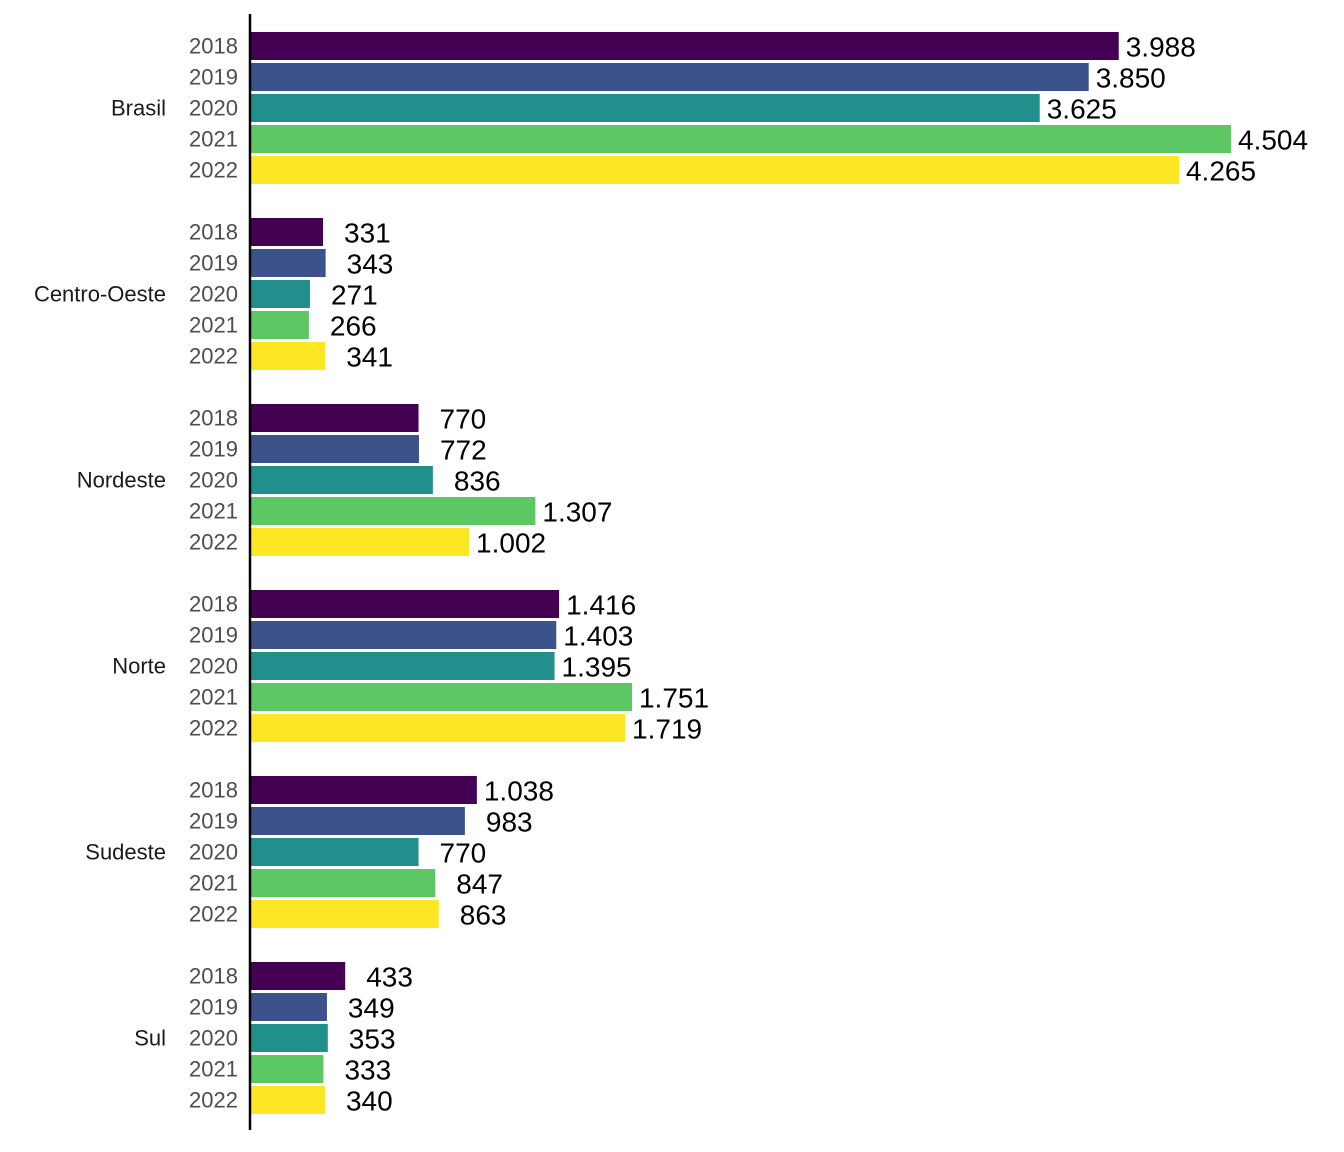  What do you see at coordinates (479, 884) in the screenshot?
I see `value-label: 847` at bounding box center [479, 884].